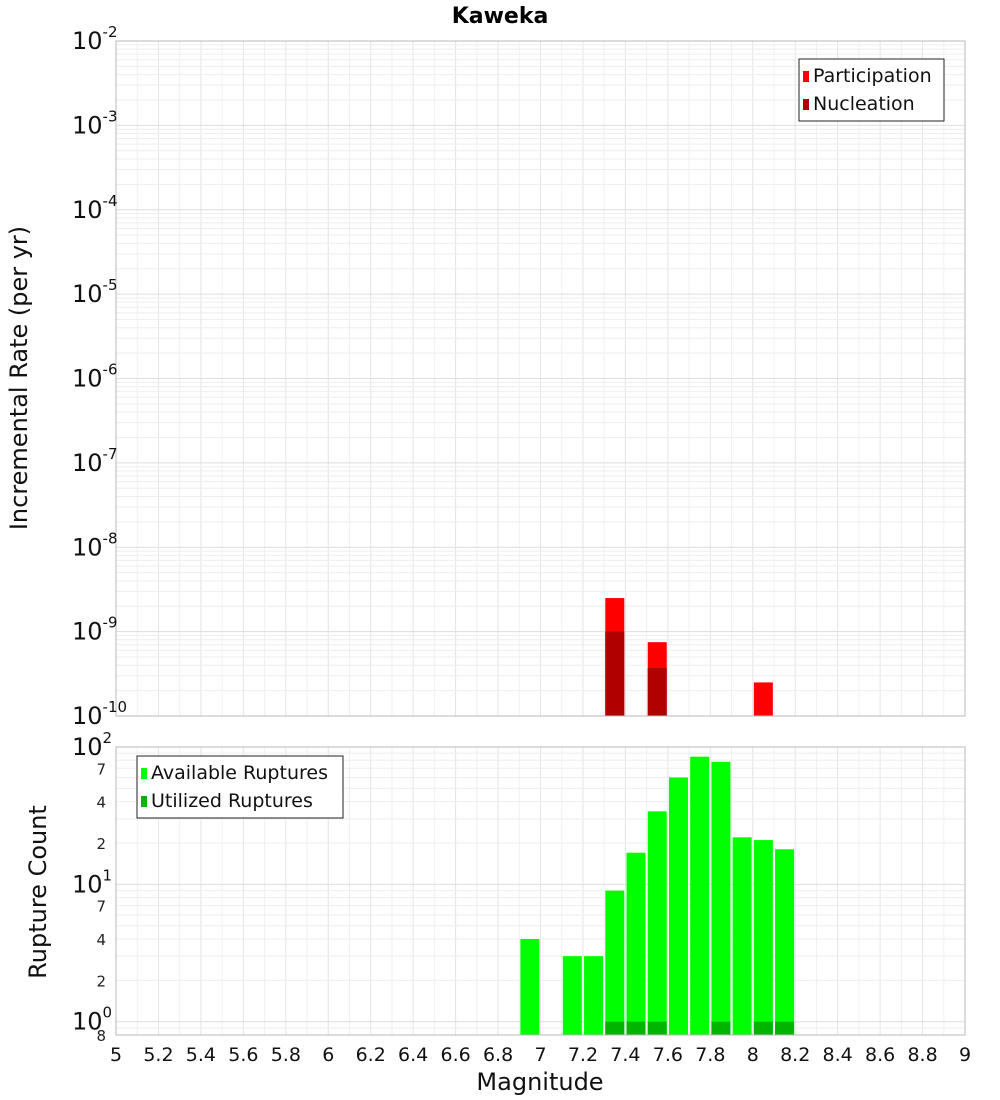 Image resolution: width=1000 pixels, height=1100 pixels. What do you see at coordinates (753, 1055) in the screenshot?
I see `x-tick-label: 8` at bounding box center [753, 1055].